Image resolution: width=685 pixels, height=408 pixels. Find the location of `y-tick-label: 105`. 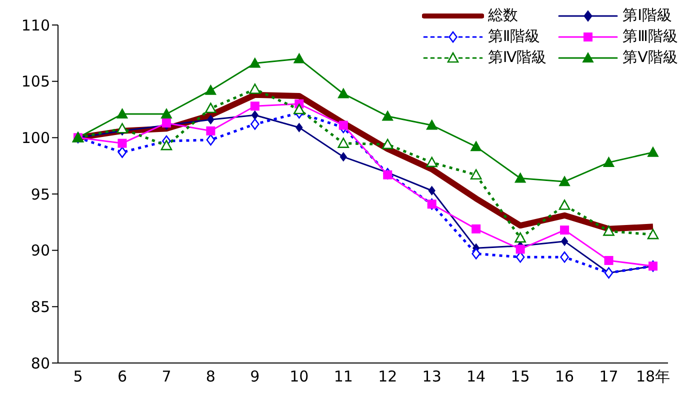

y-tick-label: 105 is located at coordinates (35, 81).